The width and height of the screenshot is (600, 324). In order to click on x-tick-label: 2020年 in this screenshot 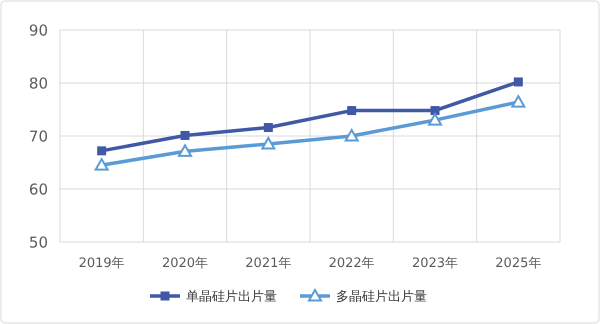, I will do `click(185, 263)`.